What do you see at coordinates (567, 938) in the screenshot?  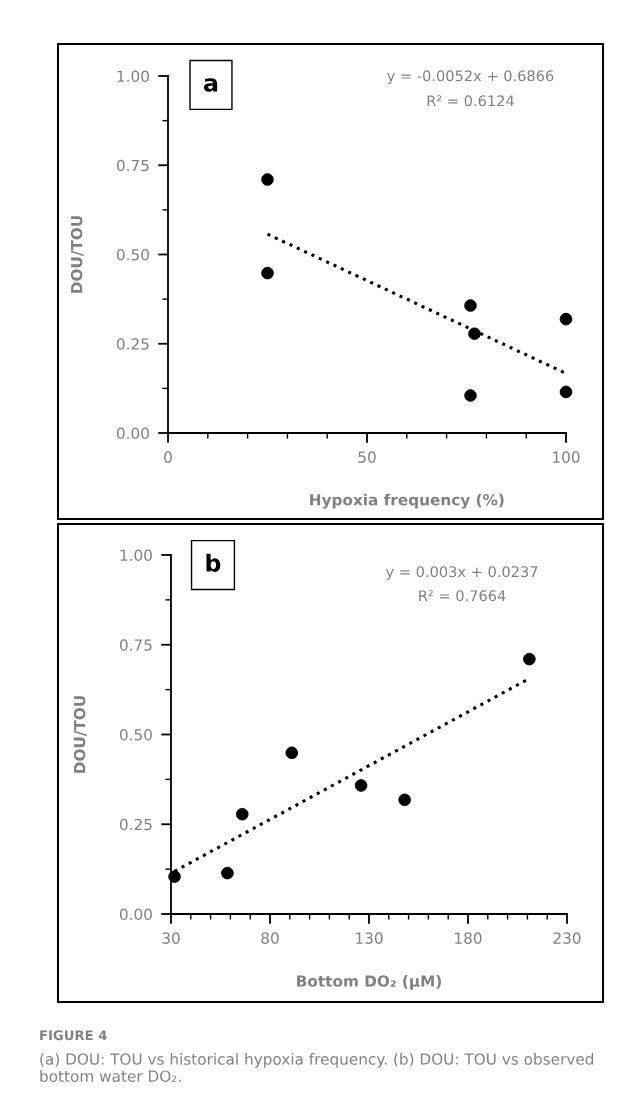 I see `x-tick-label: 230` at bounding box center [567, 938].